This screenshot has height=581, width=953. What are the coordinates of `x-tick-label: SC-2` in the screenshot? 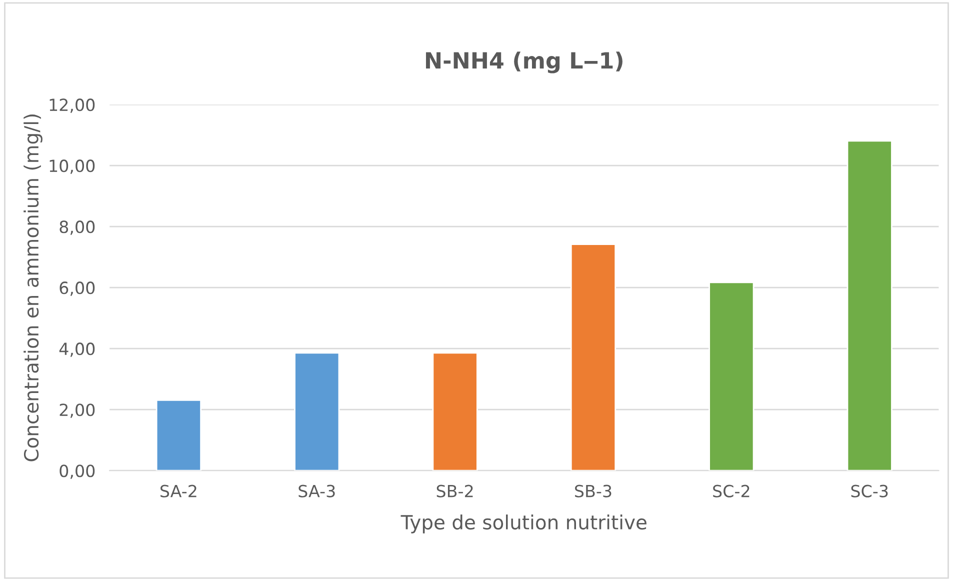 It's located at (731, 491).